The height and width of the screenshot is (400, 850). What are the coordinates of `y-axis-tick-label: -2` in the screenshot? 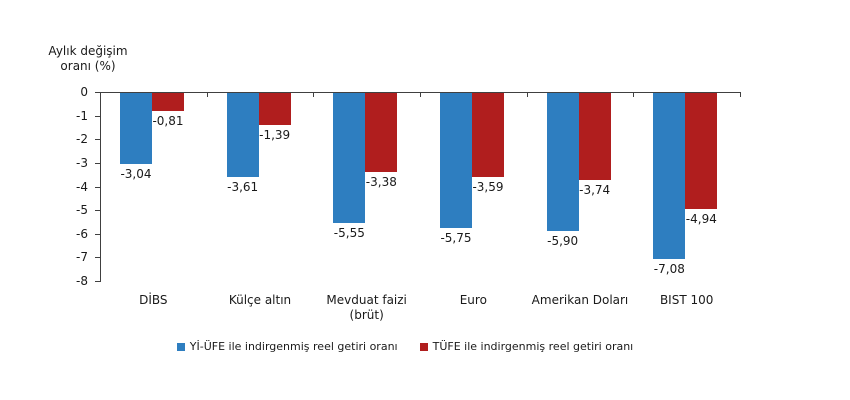 It's located at (82, 139).